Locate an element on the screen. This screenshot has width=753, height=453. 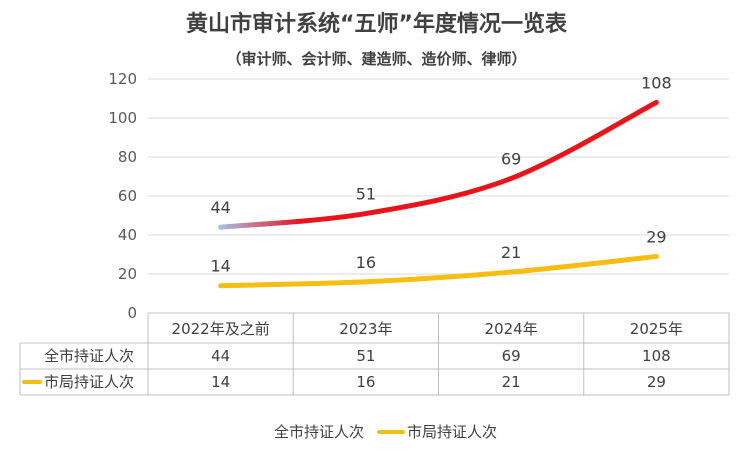
y-tick-label: 80 is located at coordinates (127, 157).